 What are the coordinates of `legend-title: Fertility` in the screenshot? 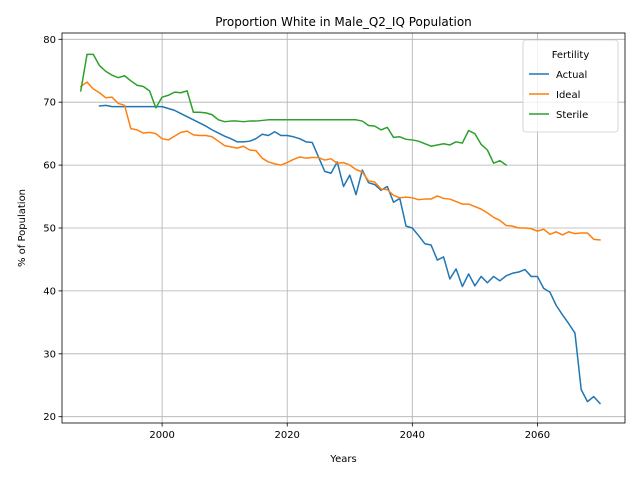 It's located at (571, 55).